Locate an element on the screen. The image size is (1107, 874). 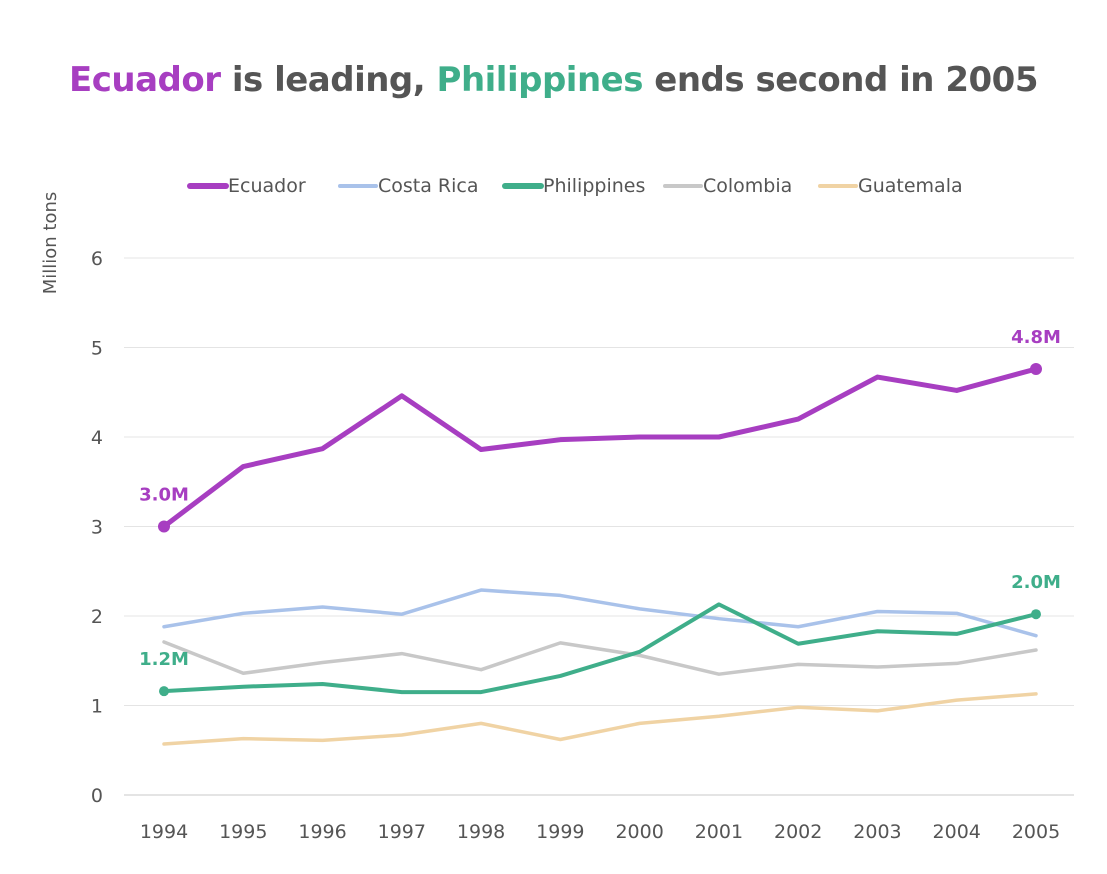
series-line-ecuador is located at coordinates (600, 447).